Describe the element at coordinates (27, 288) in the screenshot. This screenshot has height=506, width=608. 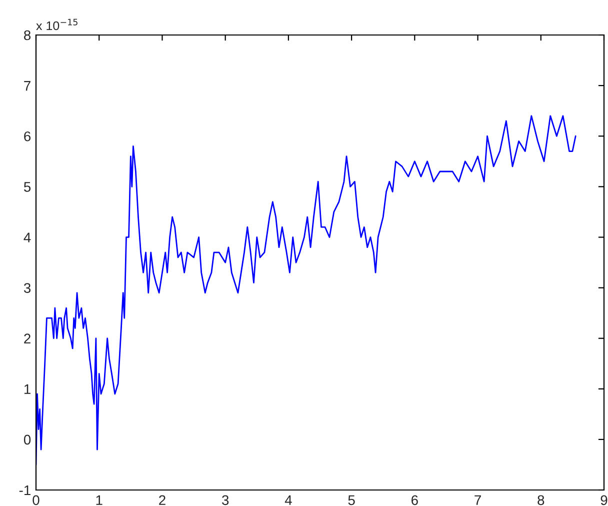
I see `y-tick-label: 3` at that location.